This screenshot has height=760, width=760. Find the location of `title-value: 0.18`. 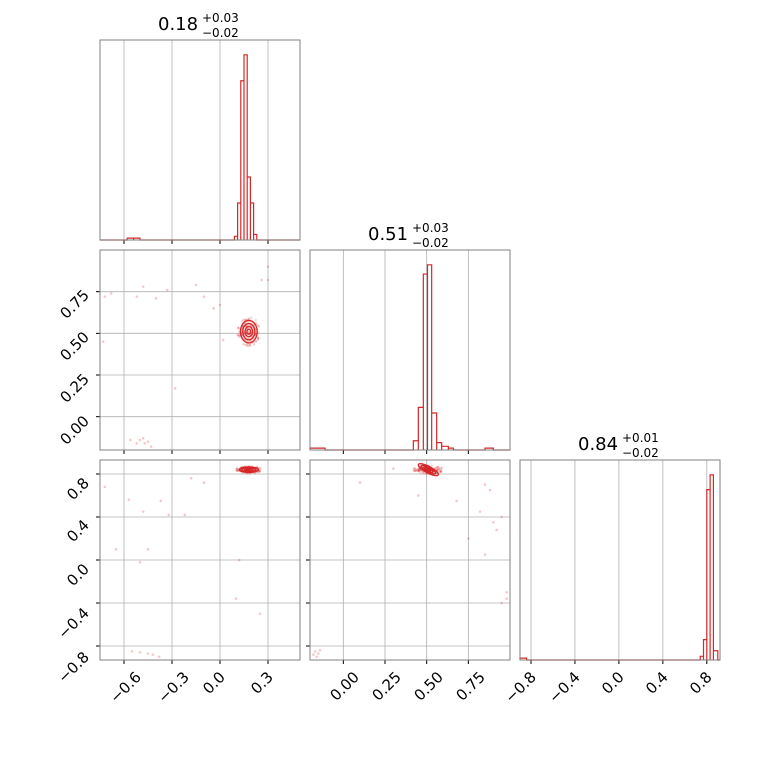

title-value: 0.18 is located at coordinates (178, 24).